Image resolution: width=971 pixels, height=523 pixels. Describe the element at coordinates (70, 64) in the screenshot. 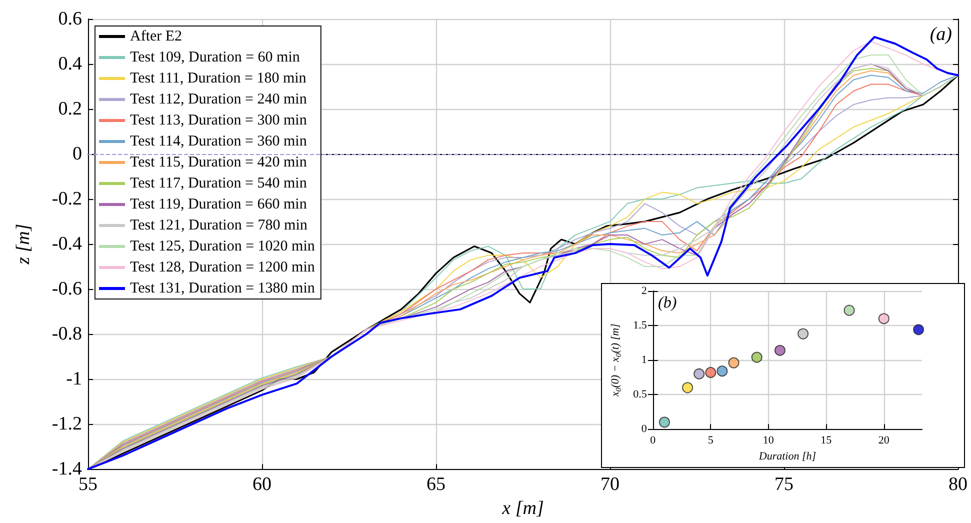

I see `y-tick-label: 0.4` at that location.